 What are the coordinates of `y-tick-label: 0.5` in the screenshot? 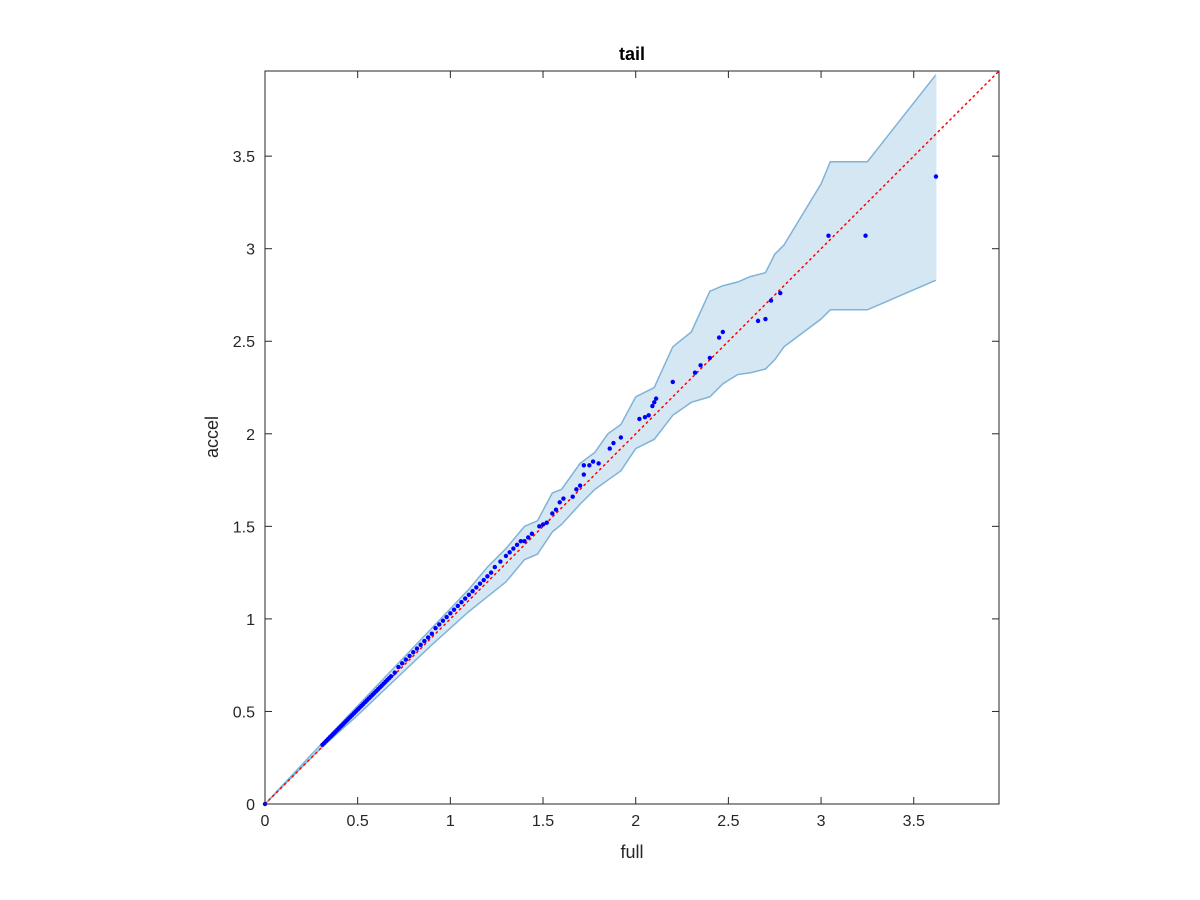 It's located at (244, 712).